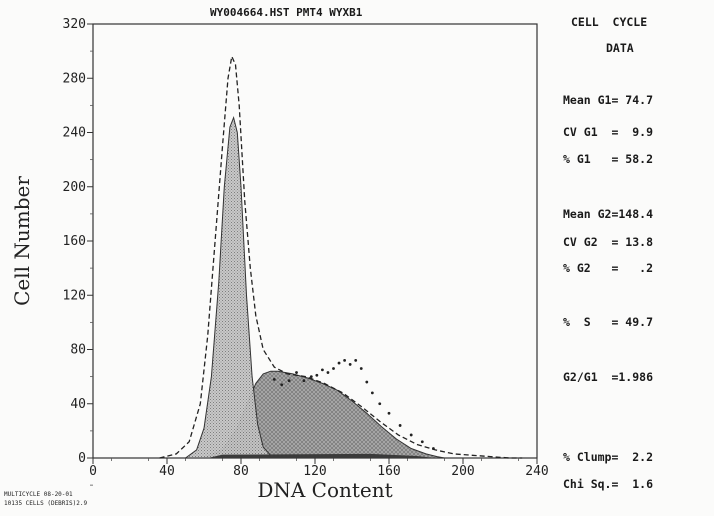  Describe the element at coordinates (74, 187) in the screenshot. I see `y-tick-label-200: 200` at that location.